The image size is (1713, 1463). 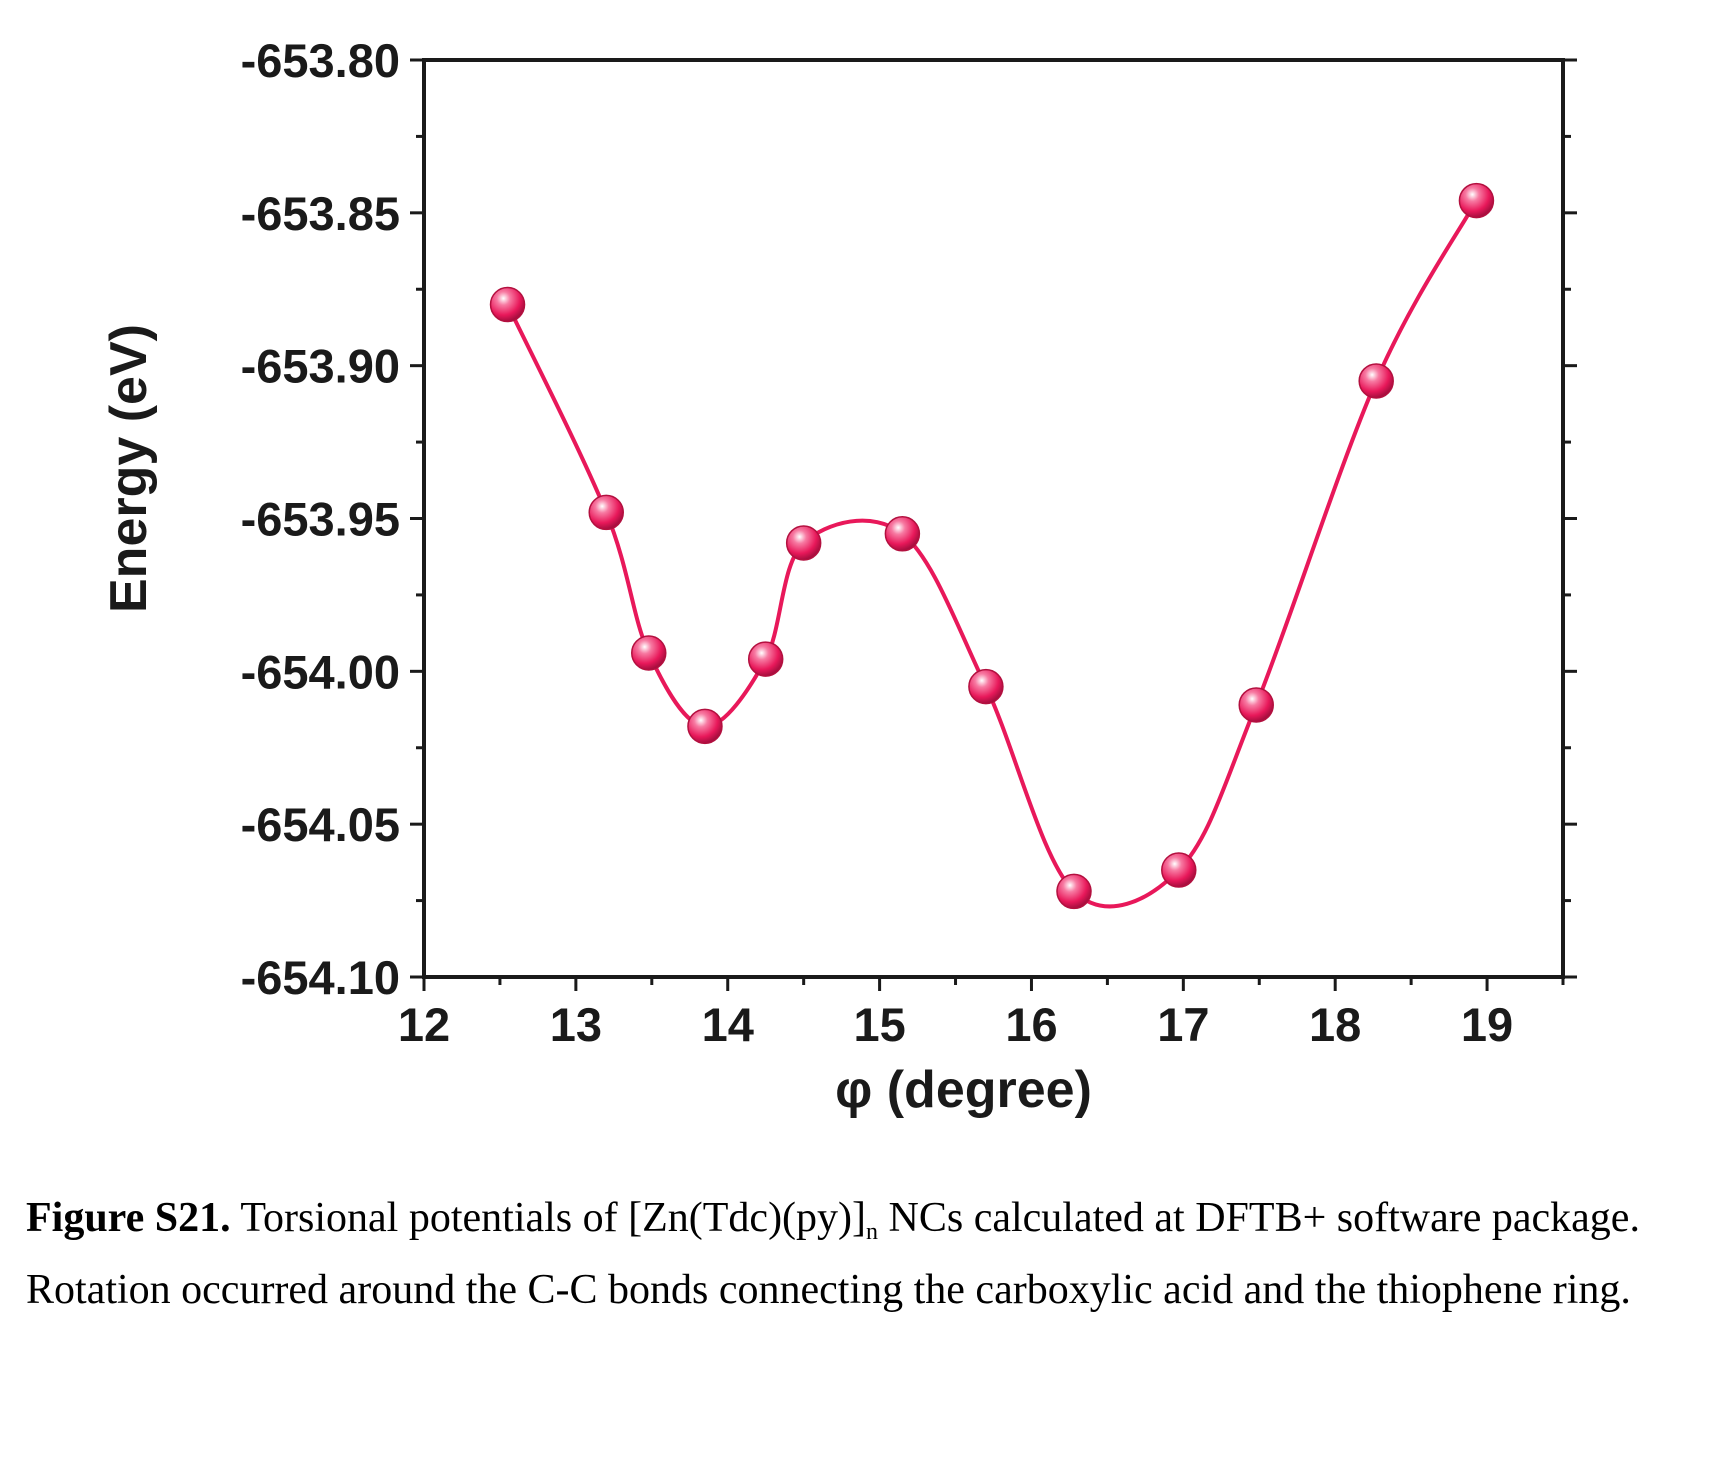 I want to click on x-tick-labels: 12 13 14 15 16 17 18 19, so click(x=955, y=1024).